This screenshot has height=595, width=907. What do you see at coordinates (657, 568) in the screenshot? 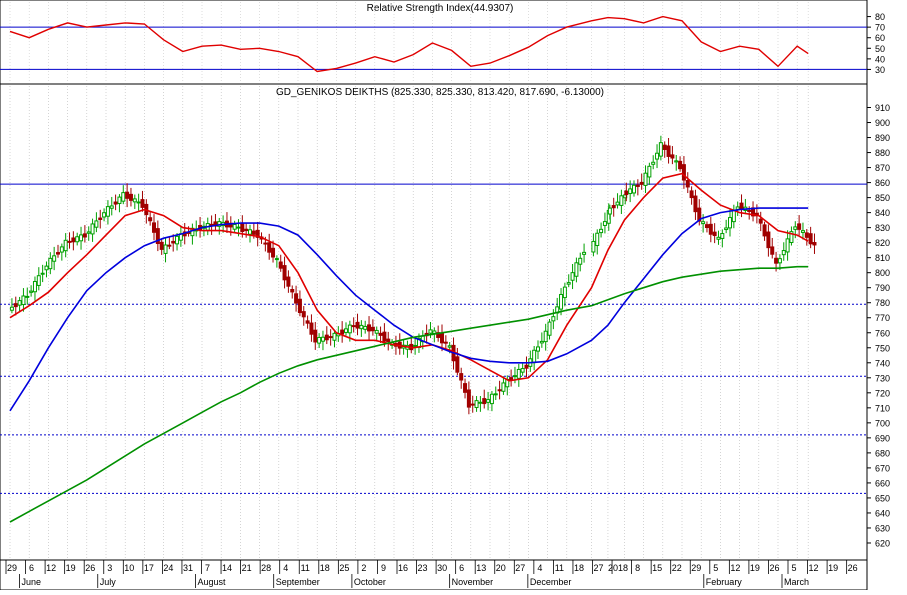
I see `x-day-tick-label: 15` at bounding box center [657, 568].